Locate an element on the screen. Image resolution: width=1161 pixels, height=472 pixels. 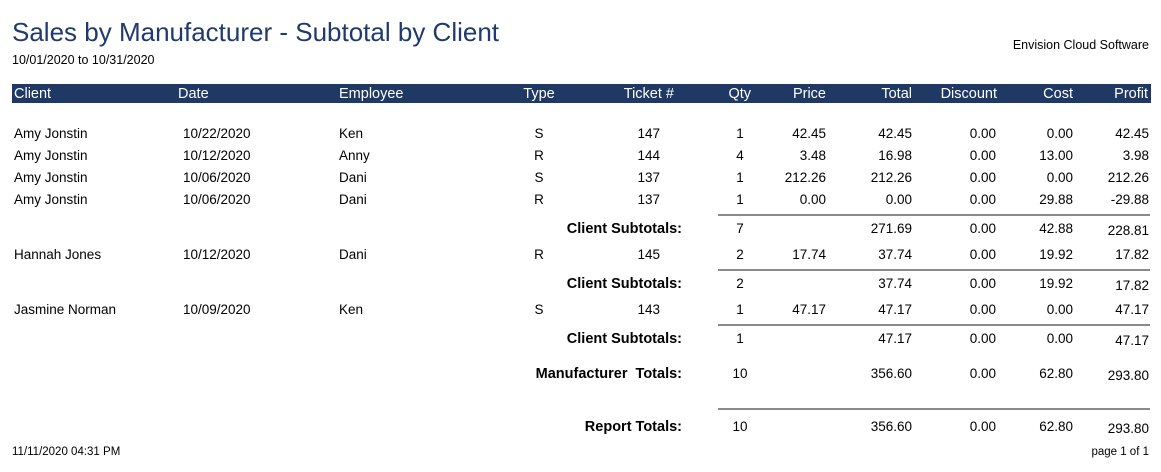
total-value: 17.82 is located at coordinates (1132, 285).